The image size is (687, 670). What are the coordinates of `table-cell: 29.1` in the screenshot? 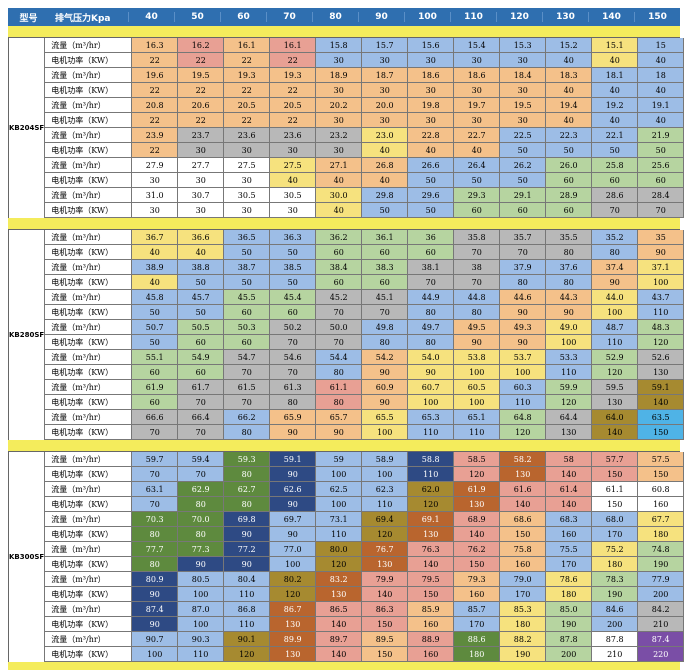 It's located at (523, 195).